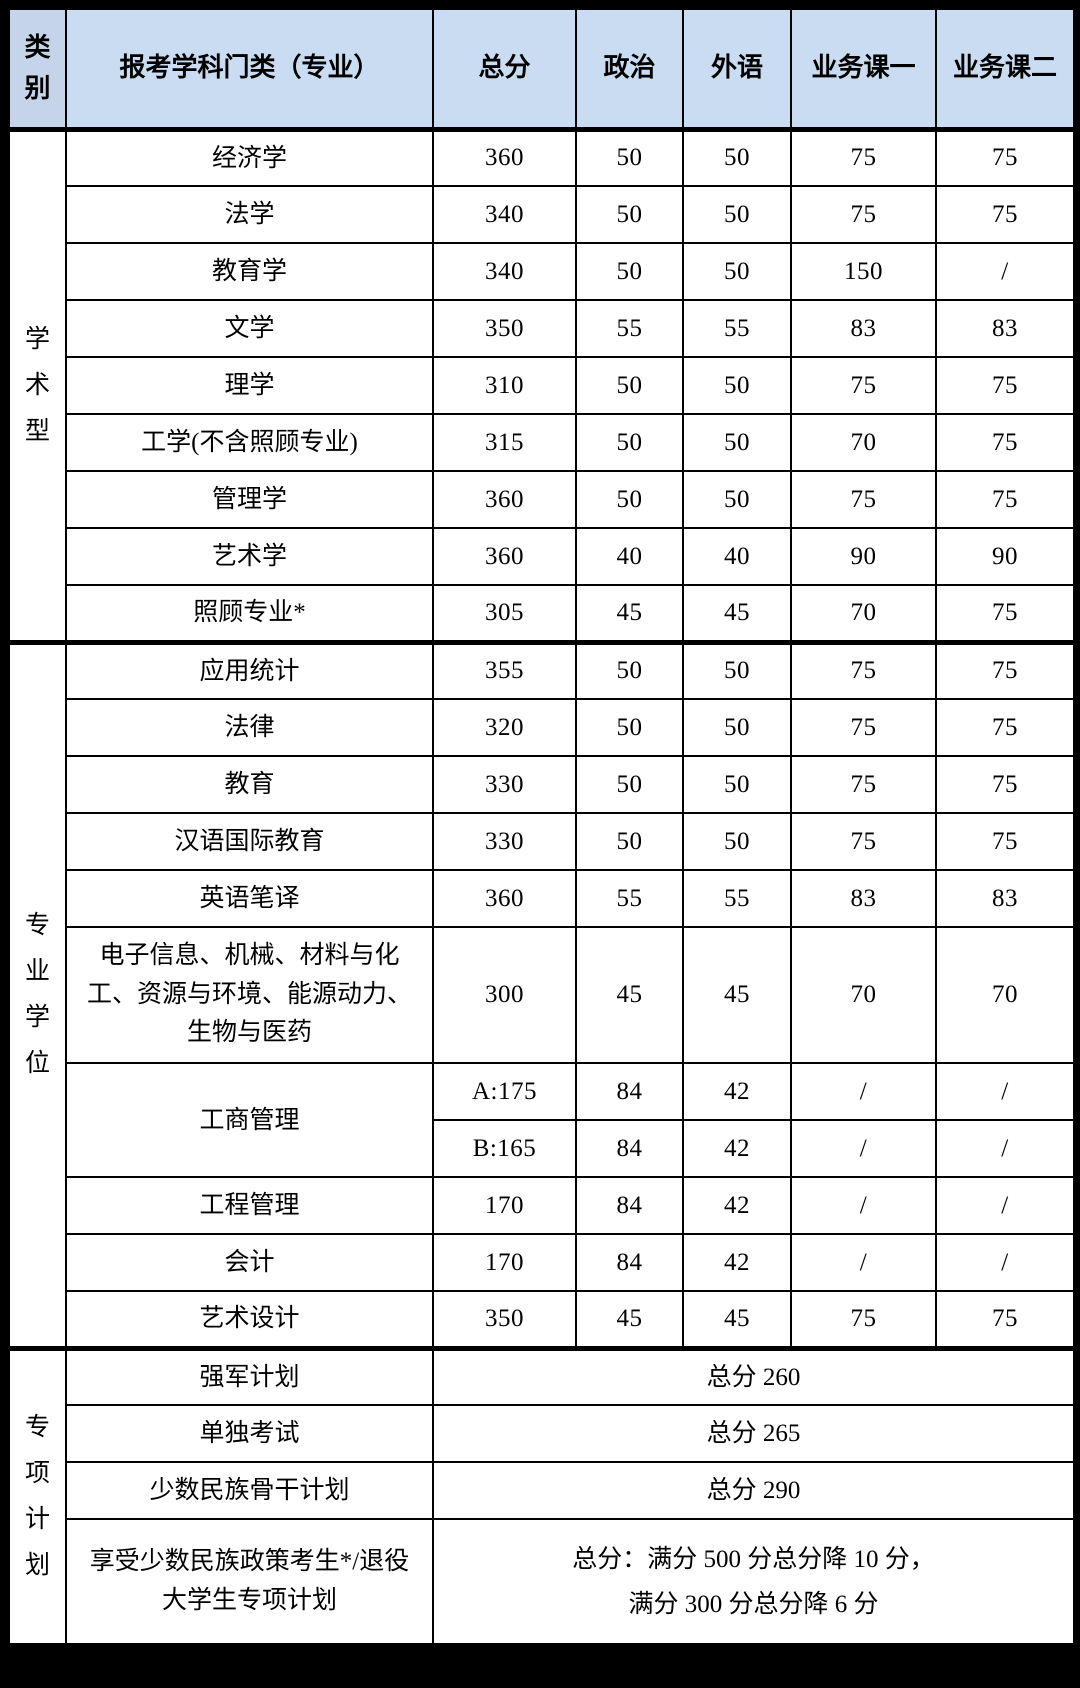  I want to click on subject-name: 照顾专业*, so click(249, 613).